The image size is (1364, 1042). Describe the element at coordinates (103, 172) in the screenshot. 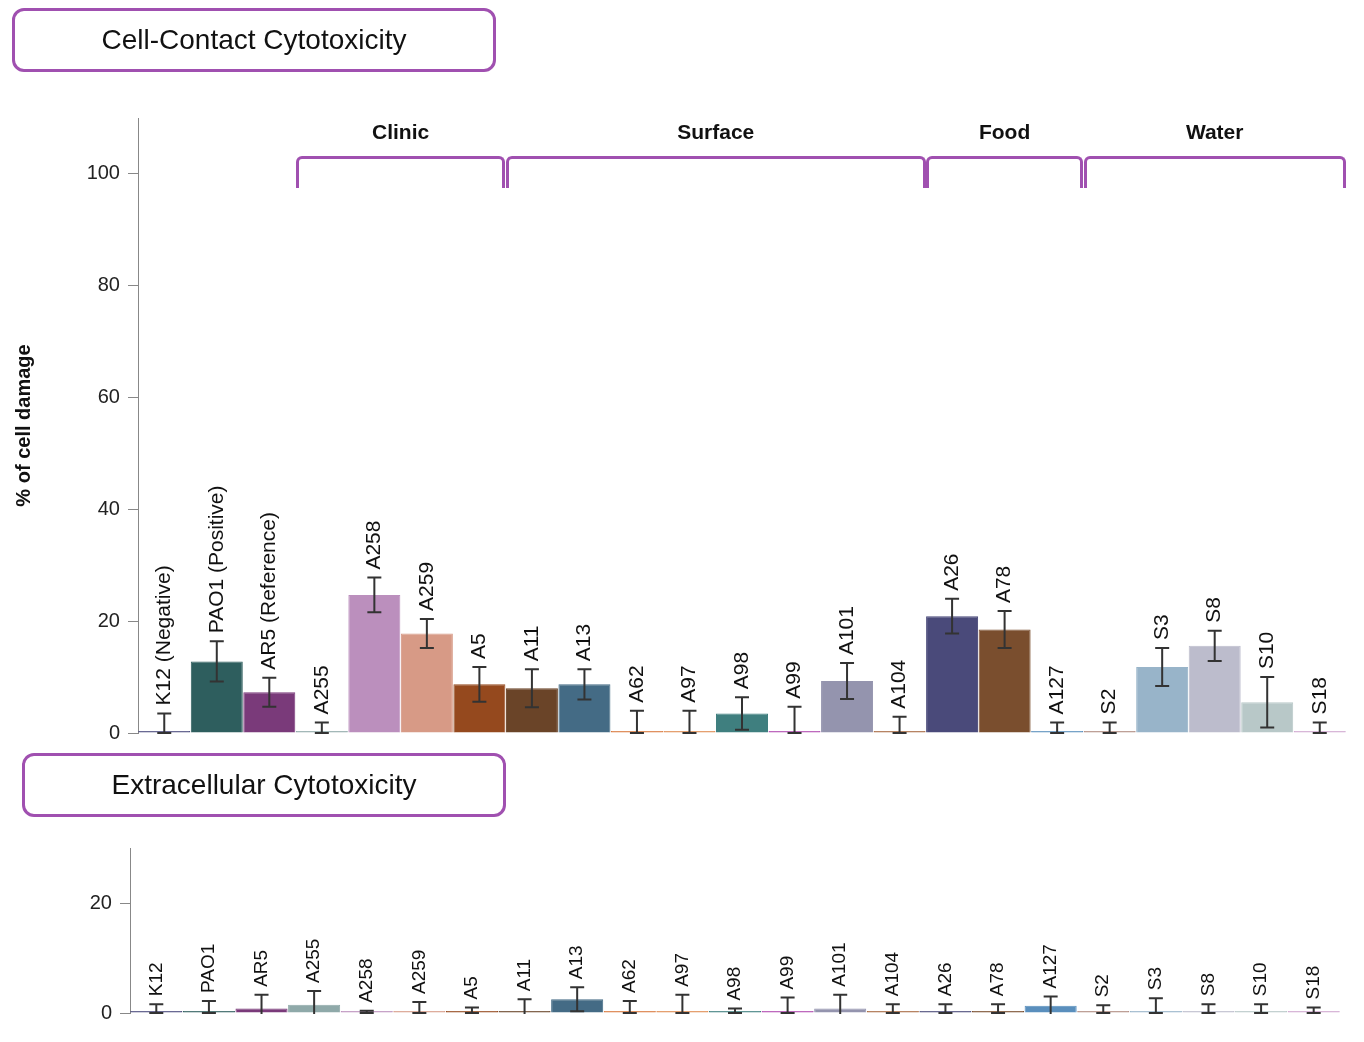

I see `y-tick-label: 100` at that location.